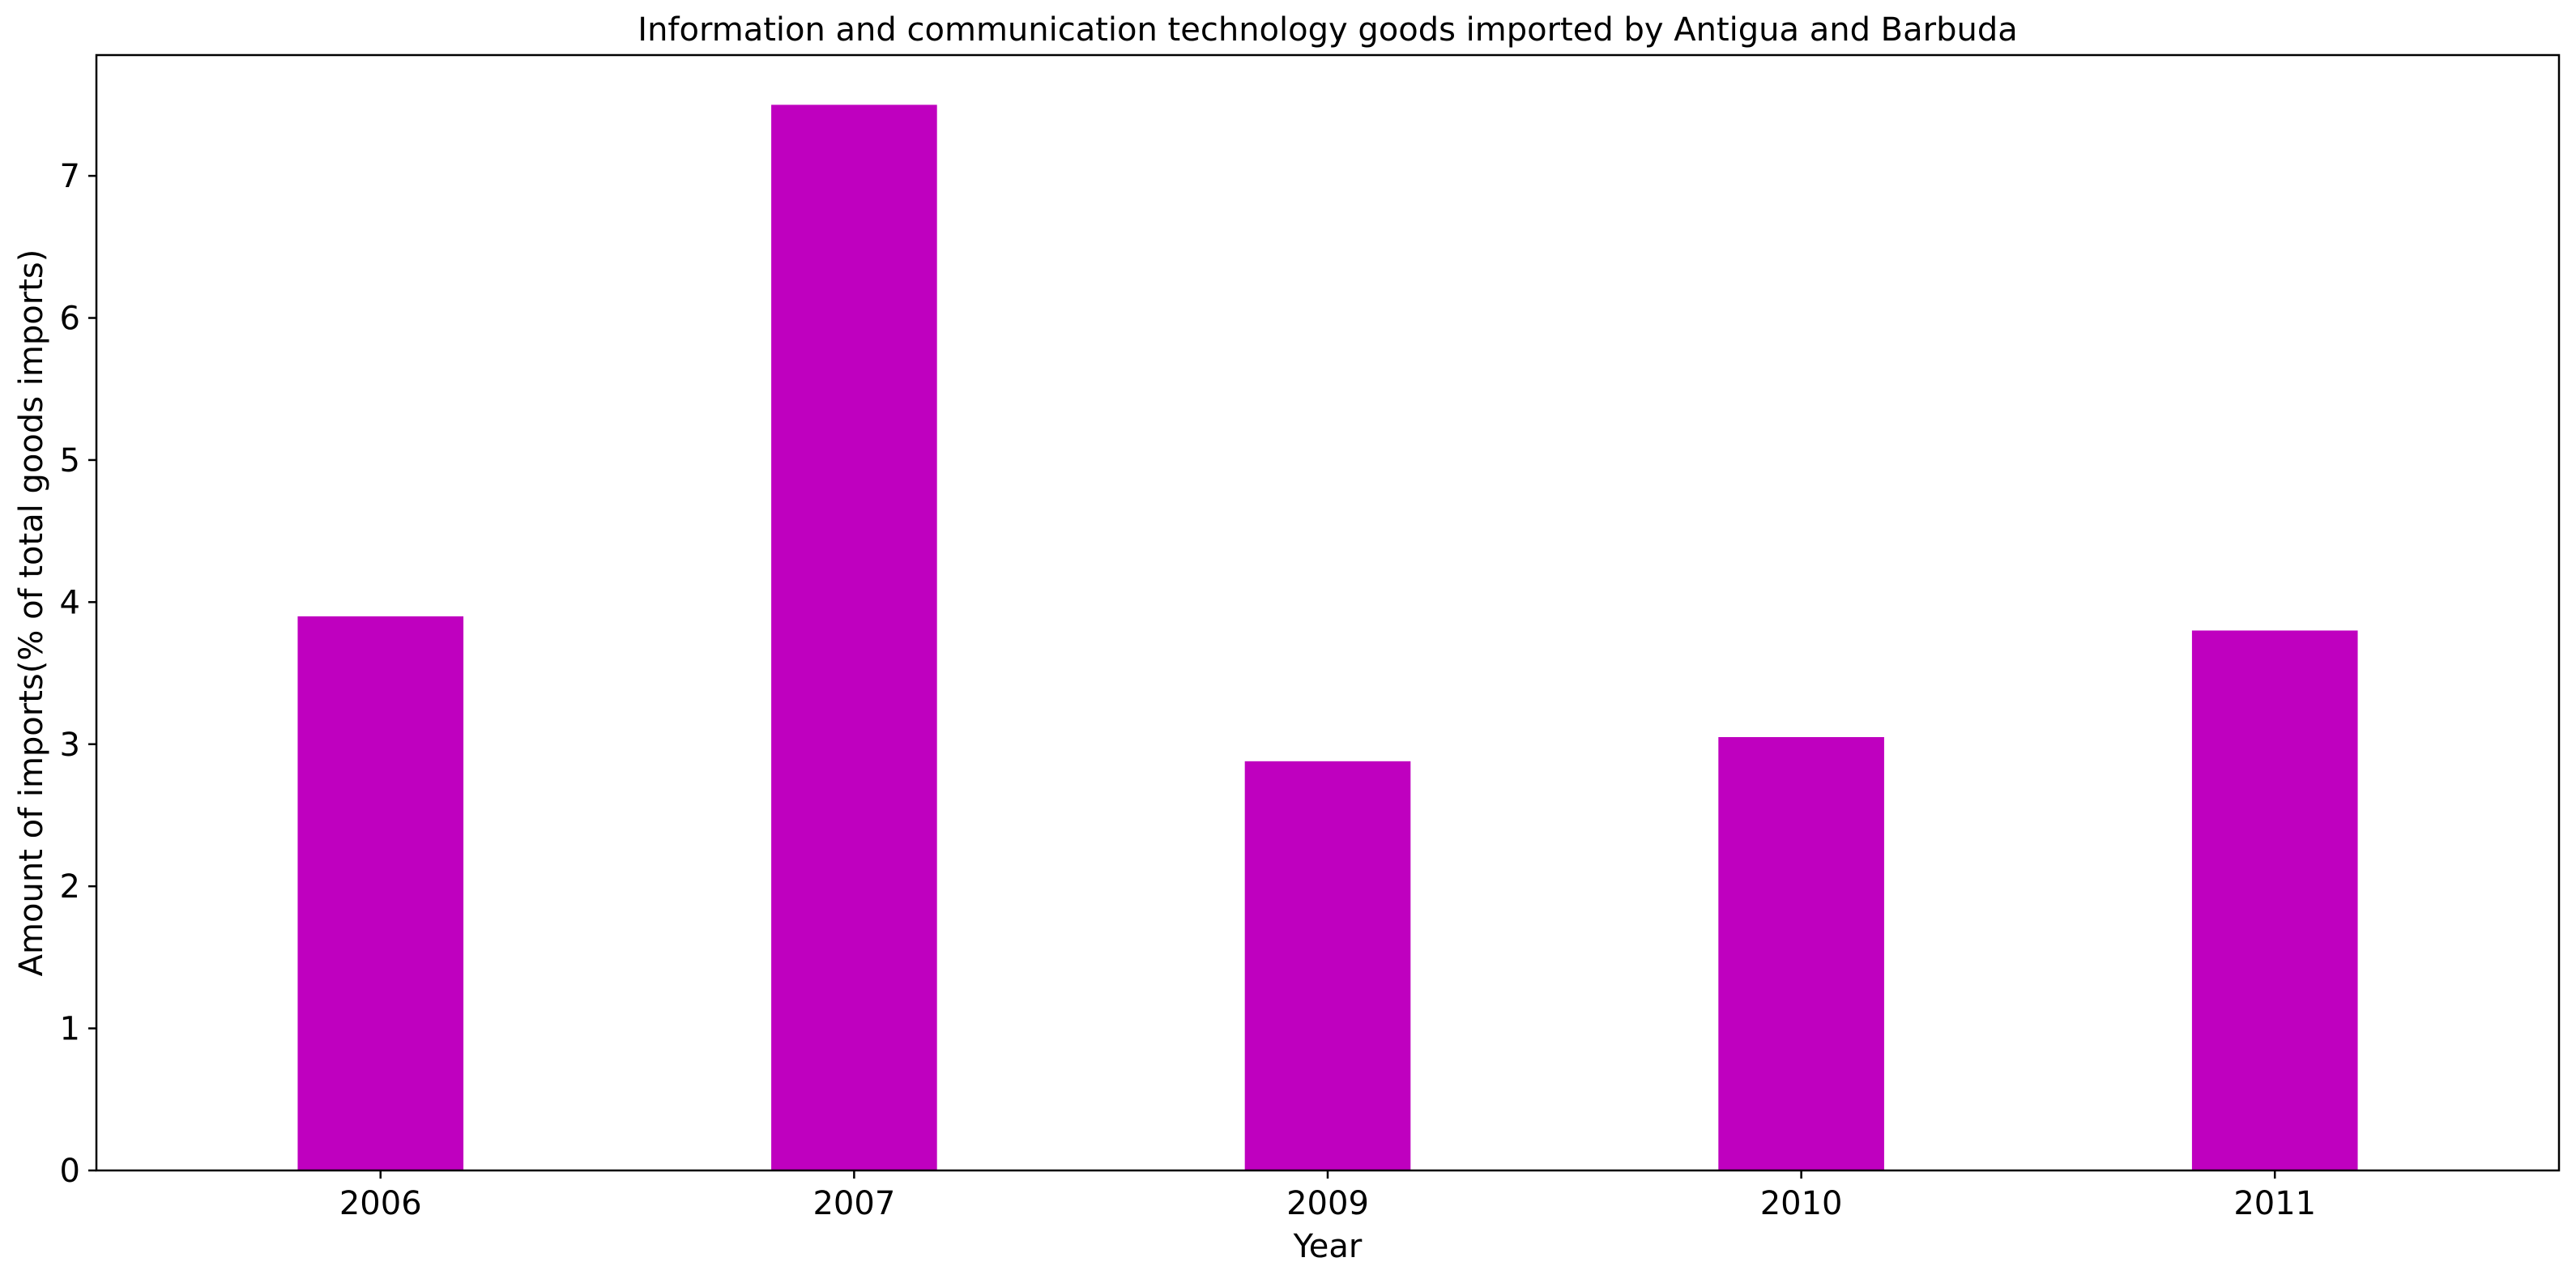  What do you see at coordinates (1801, 953) in the screenshot?
I see `bar-2010` at bounding box center [1801, 953].